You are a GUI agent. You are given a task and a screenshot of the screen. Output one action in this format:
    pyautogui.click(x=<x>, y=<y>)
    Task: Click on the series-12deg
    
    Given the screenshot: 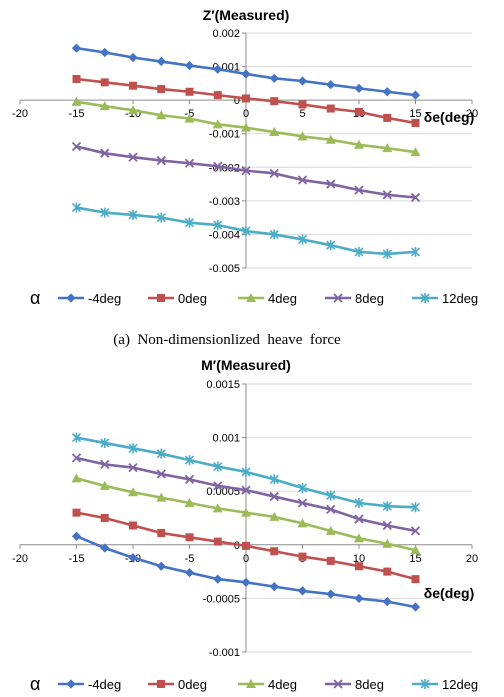 What is the action you would take?
    pyautogui.click(x=246, y=472)
    